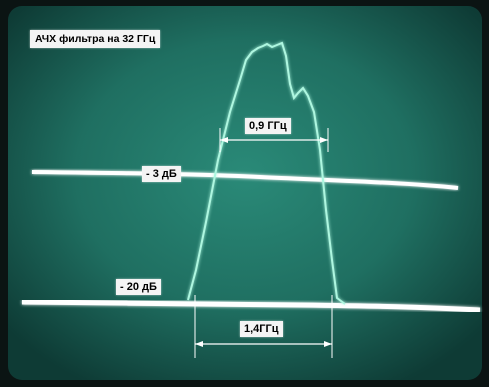 The width and height of the screenshot is (489, 387). I want to click on chart-title: АЧХ фильтра на 32 ГГц, so click(95, 39).